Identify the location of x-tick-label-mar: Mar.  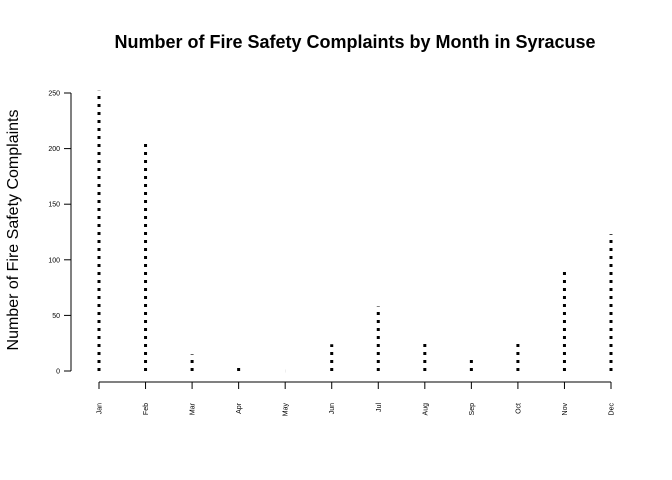
(193, 408).